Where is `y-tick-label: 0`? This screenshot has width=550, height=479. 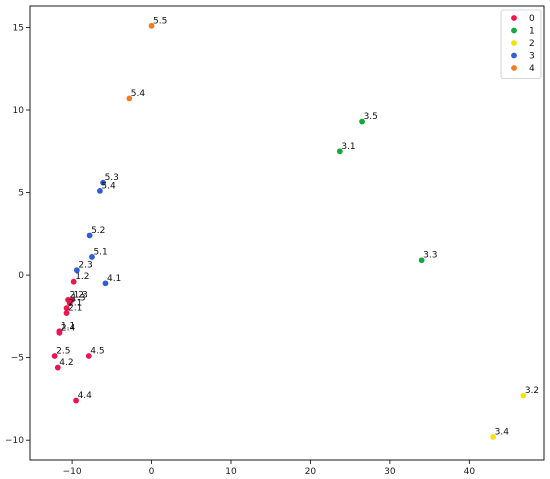 y-tick-label: 0 is located at coordinates (21, 276).